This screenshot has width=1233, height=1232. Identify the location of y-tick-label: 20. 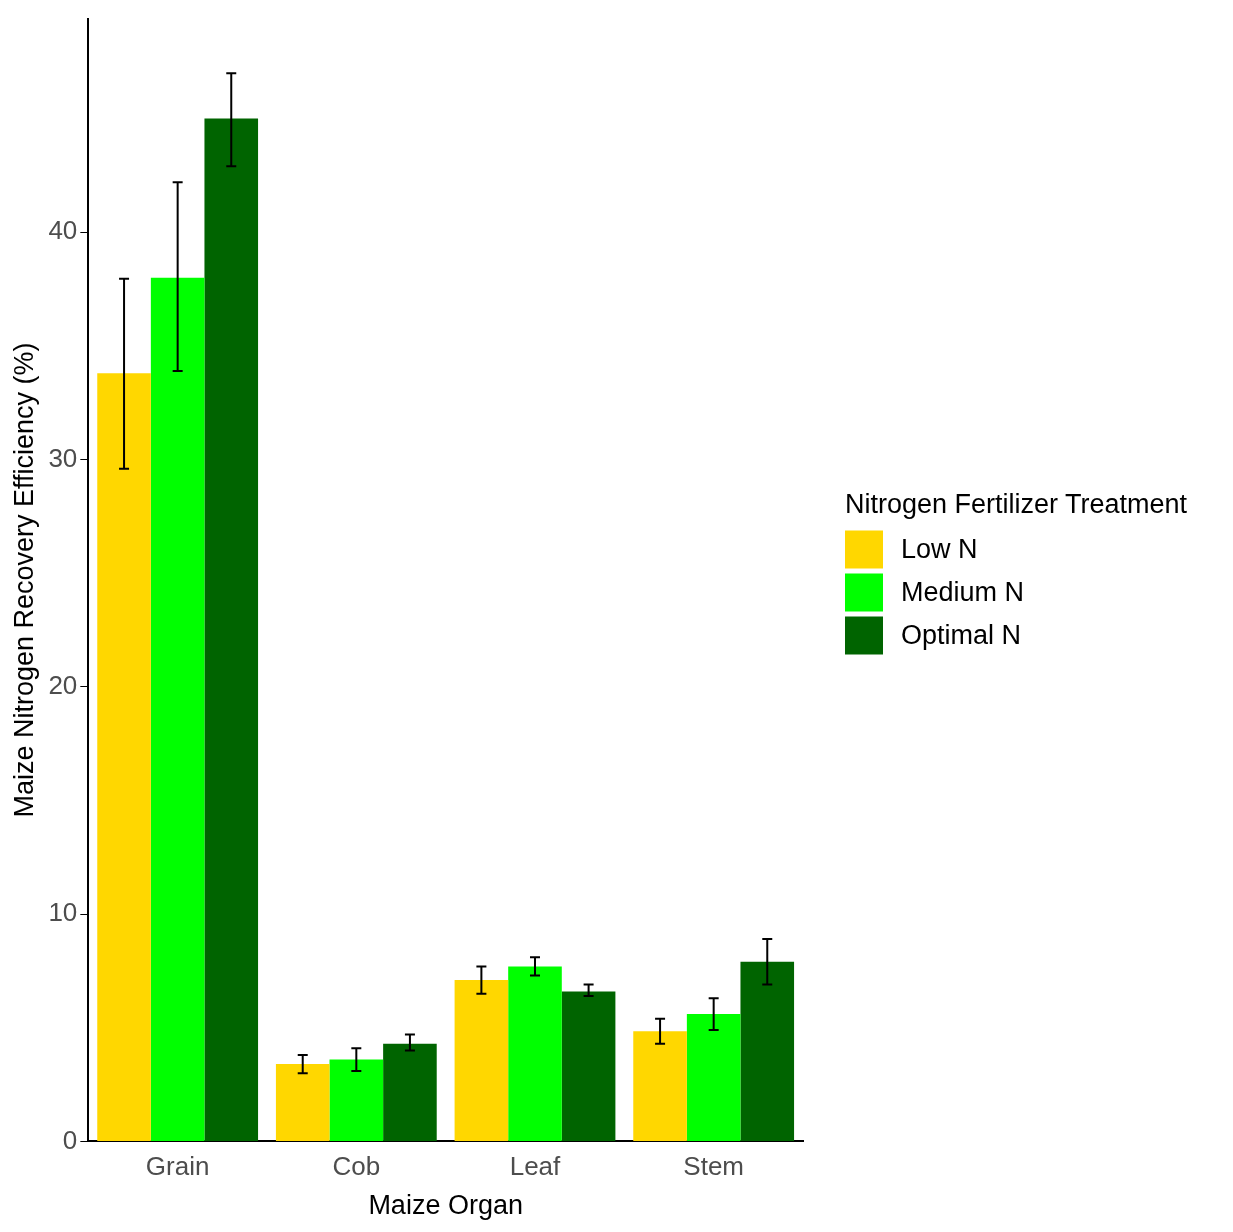
(63, 685).